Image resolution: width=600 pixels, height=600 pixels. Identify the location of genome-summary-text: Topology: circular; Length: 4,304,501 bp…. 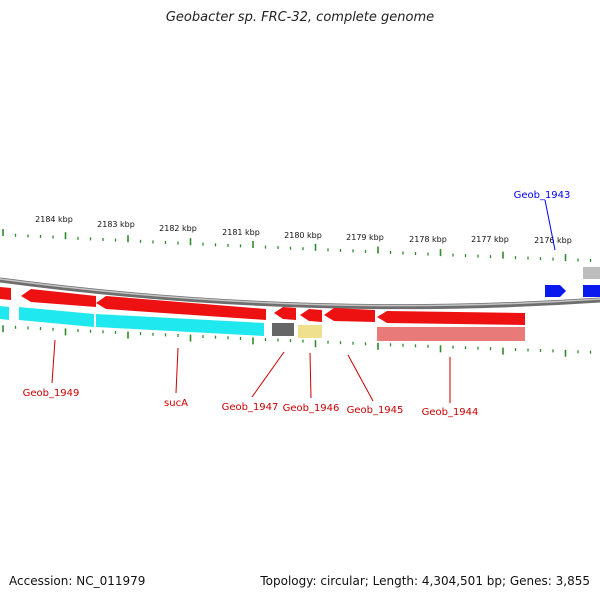
(425, 581).